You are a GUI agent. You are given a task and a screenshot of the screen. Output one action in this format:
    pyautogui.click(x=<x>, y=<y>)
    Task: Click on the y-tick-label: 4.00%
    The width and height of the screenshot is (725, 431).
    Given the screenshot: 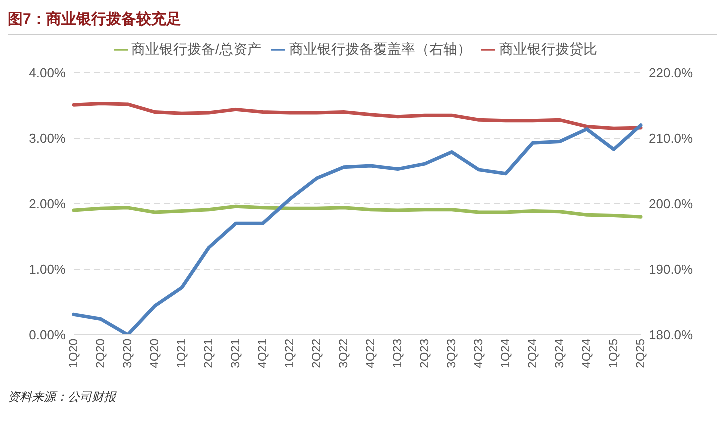 What is the action you would take?
    pyautogui.click(x=47, y=73)
    